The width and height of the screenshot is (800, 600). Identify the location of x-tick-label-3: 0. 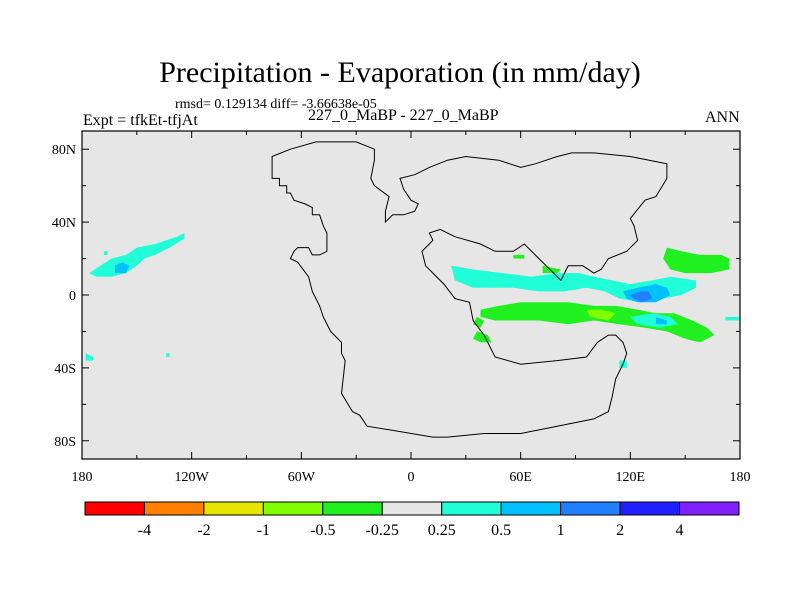
(411, 477).